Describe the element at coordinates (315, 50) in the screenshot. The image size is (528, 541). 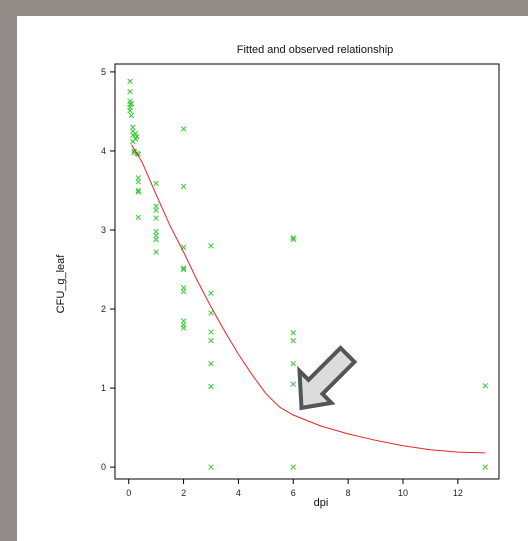
I see `chart-title: Fitted and observed relationship` at that location.